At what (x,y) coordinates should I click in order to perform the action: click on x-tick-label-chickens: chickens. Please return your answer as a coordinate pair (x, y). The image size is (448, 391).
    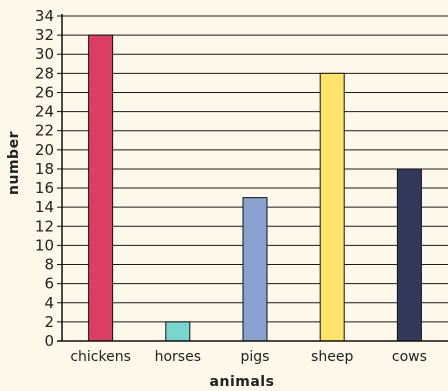
    Looking at the image, I should click on (100, 357).